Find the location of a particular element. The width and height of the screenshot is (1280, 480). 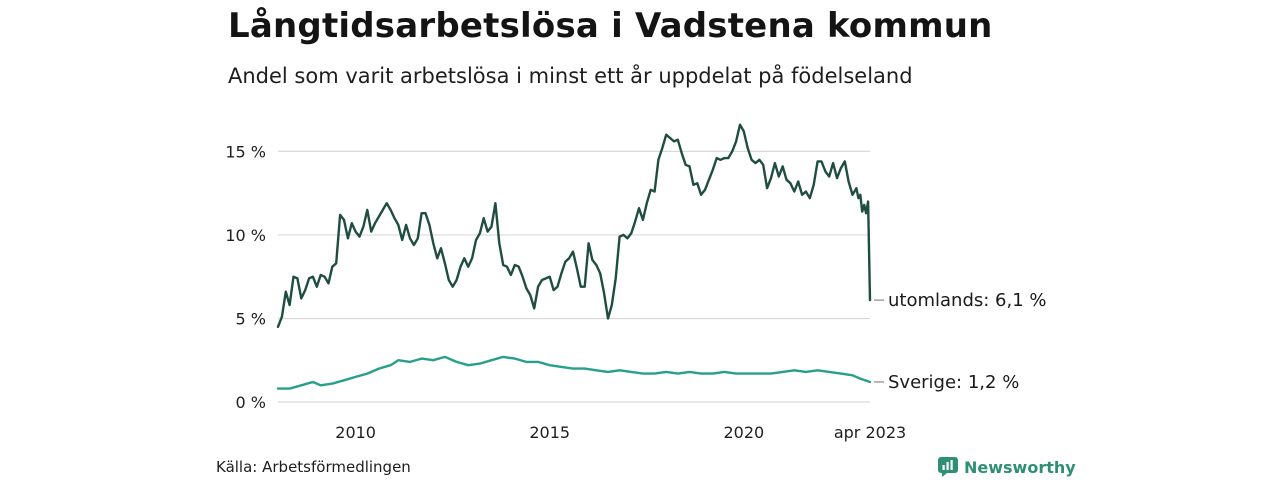

chart-title: Långtidsarbetslösa i Vadstena kommun is located at coordinates (610, 26).